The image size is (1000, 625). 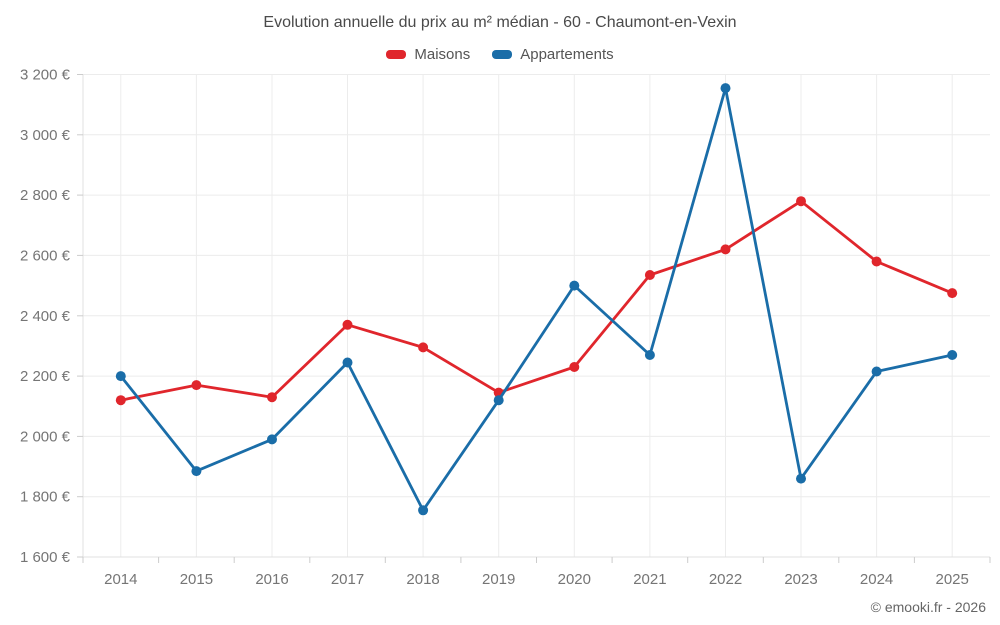 I want to click on y-axis-label: 1 800 €, so click(x=45, y=497).